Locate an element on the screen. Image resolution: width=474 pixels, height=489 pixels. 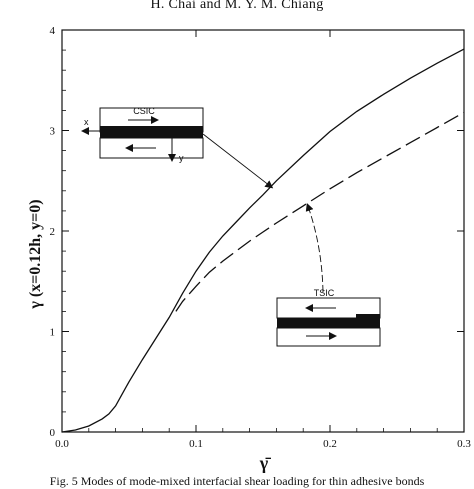
y-tick-label: 3 is located at coordinates (53, 132).